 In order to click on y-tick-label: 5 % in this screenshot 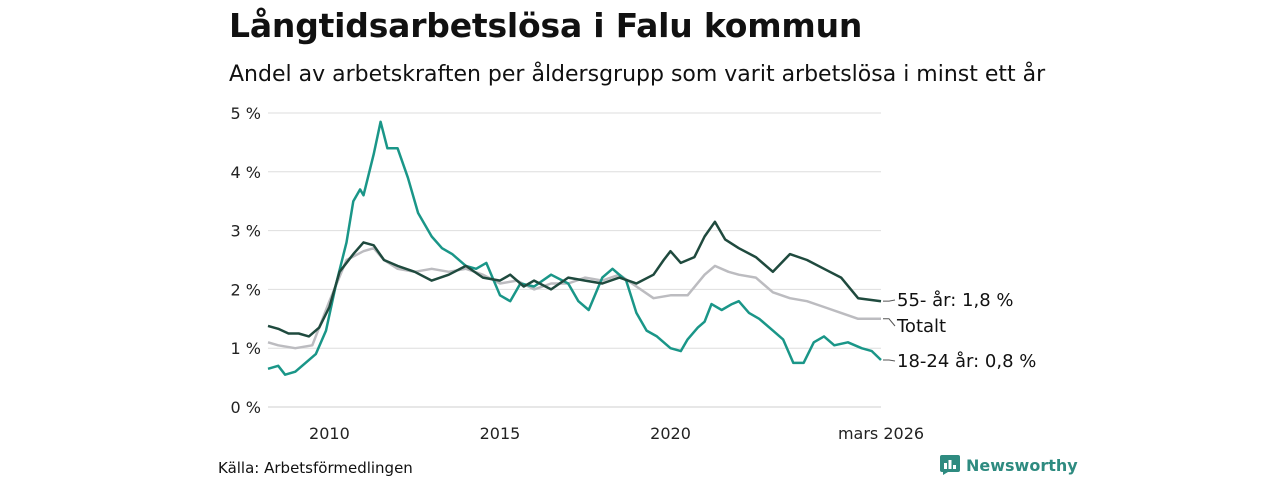, I will do `click(246, 113)`.